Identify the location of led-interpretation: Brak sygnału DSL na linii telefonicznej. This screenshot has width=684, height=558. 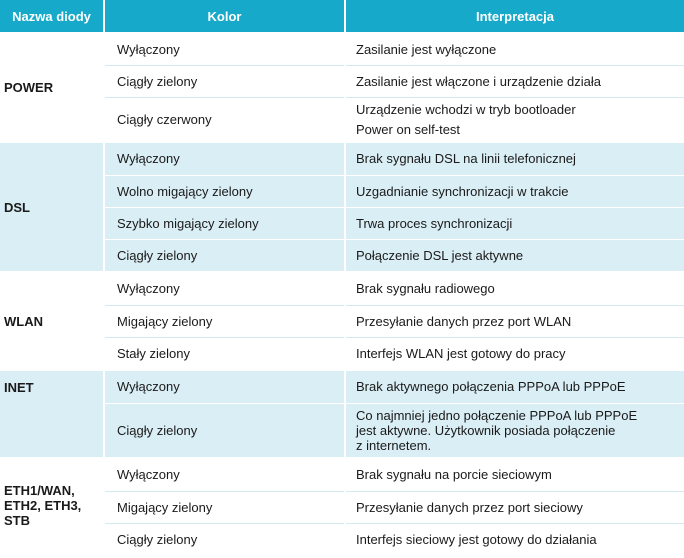
(514, 159).